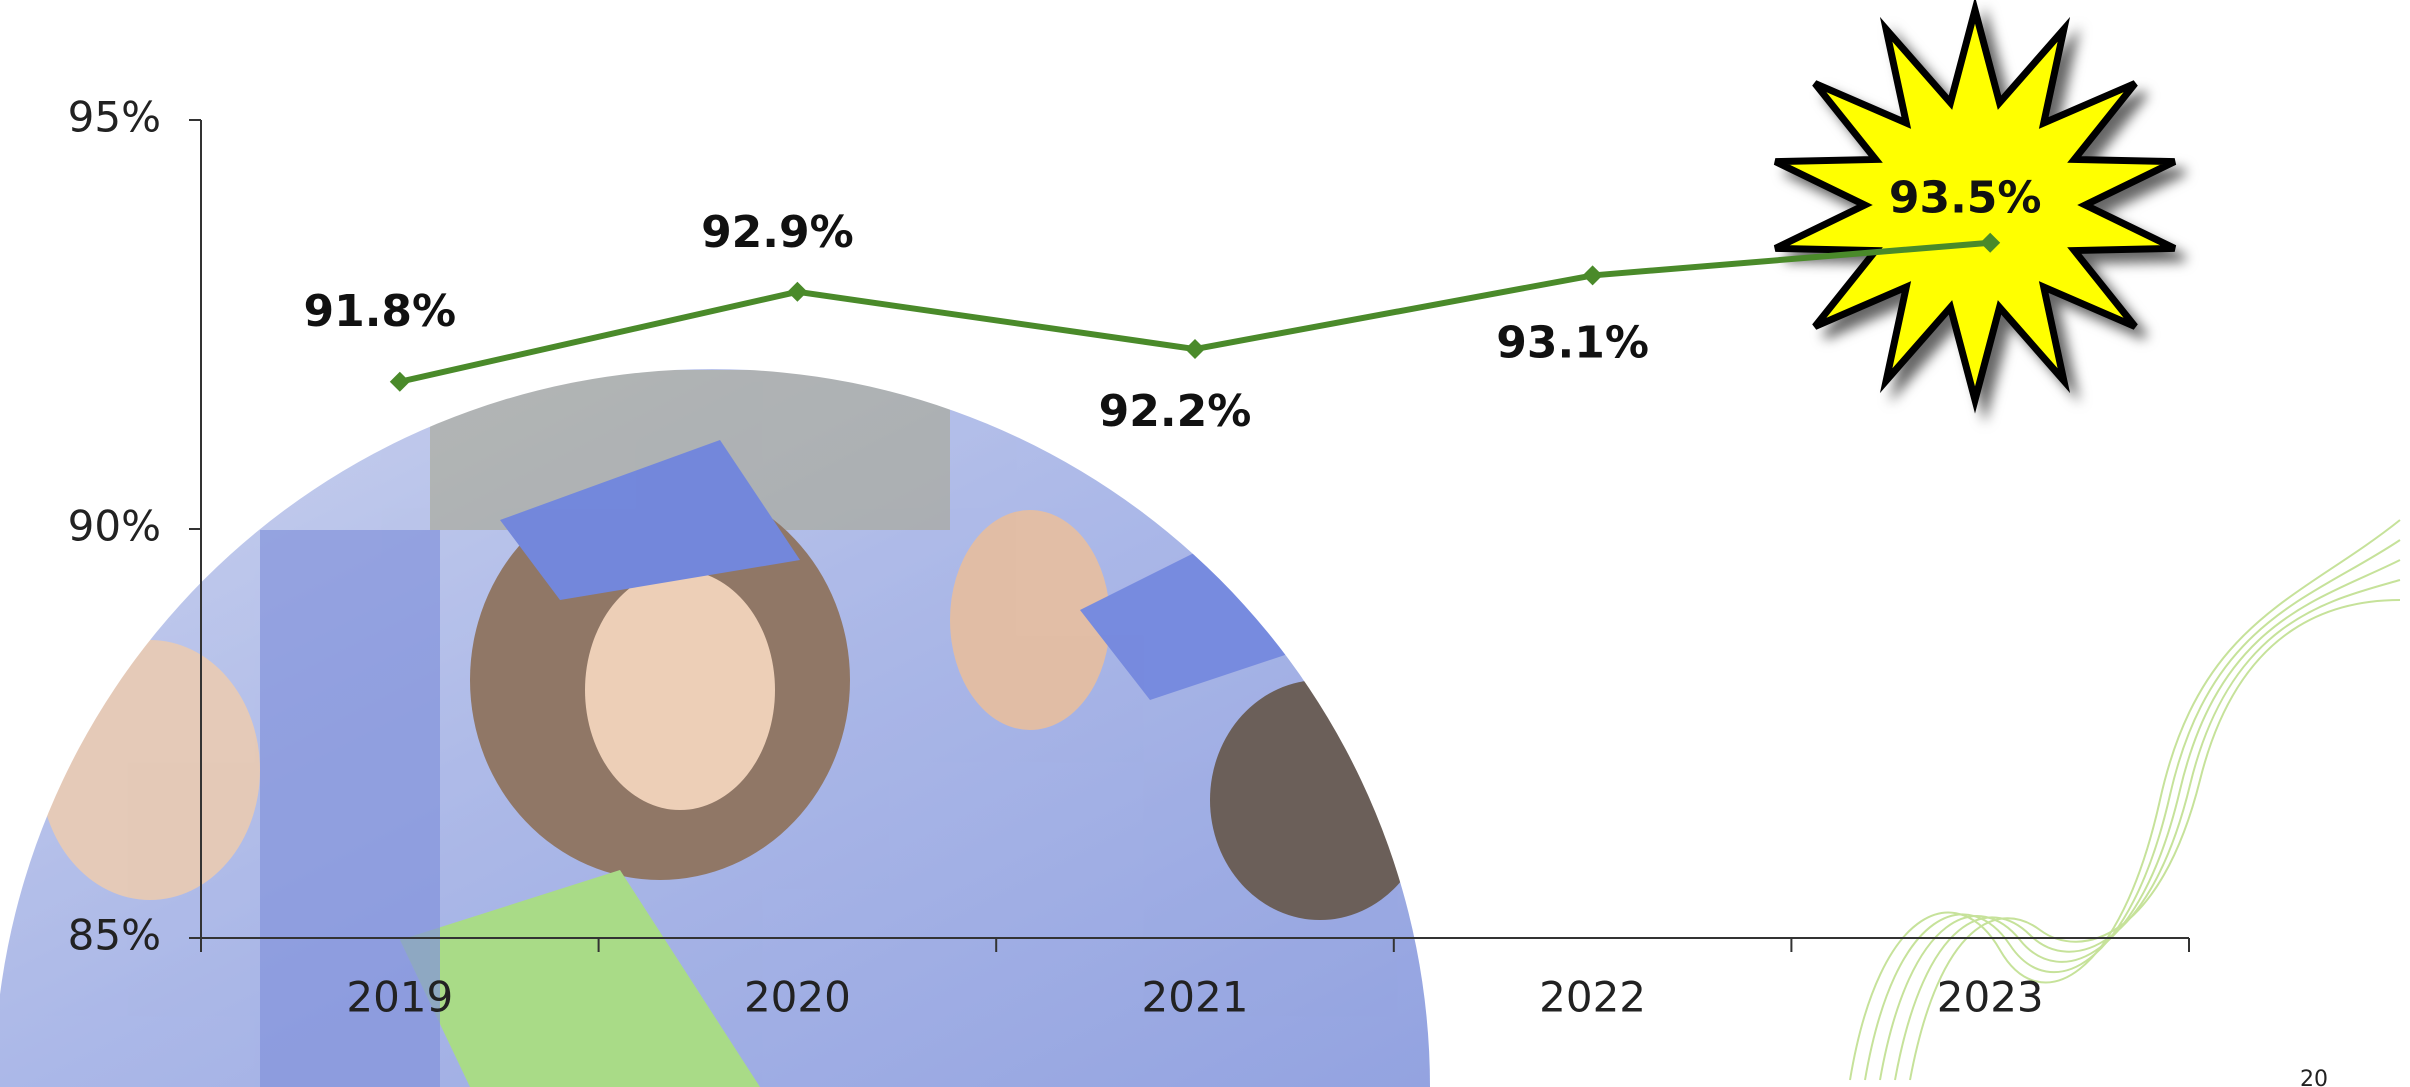 The height and width of the screenshot is (1087, 2410). Describe the element at coordinates (777, 232) in the screenshot. I see `data-label: 92.9%` at that location.